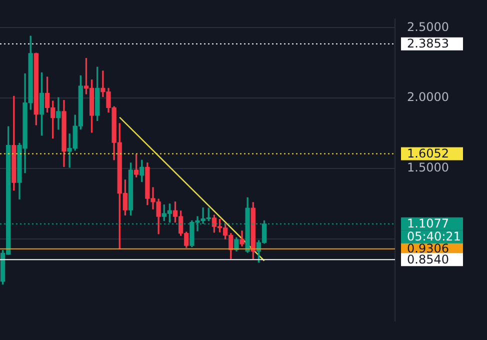  What do you see at coordinates (428, 27) in the screenshot?
I see `y-tick-label: 2.5000` at bounding box center [428, 27].